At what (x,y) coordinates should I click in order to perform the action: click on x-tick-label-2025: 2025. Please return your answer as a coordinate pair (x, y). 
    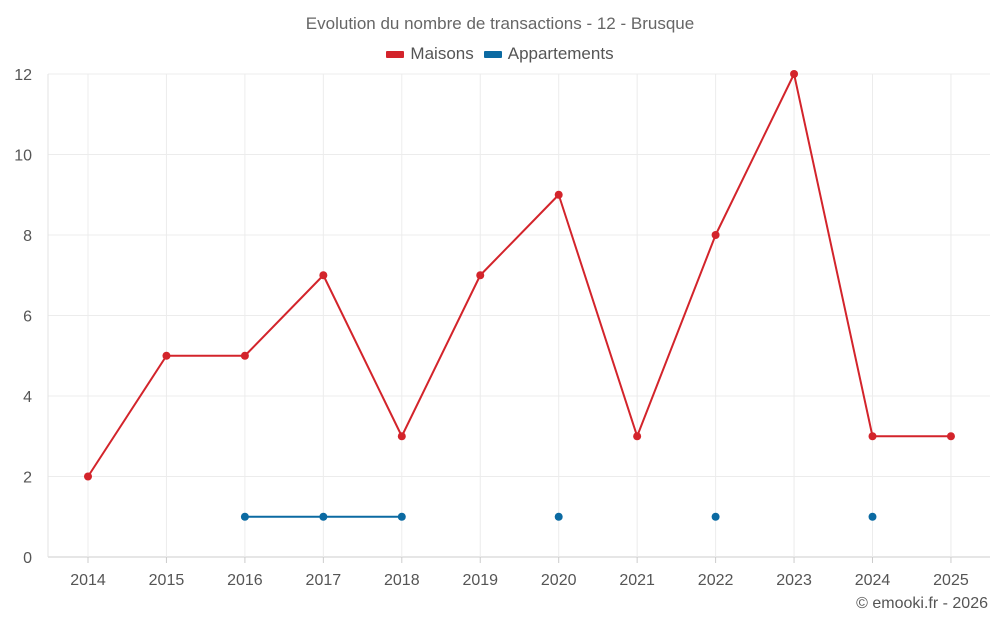
    Looking at the image, I should click on (951, 580).